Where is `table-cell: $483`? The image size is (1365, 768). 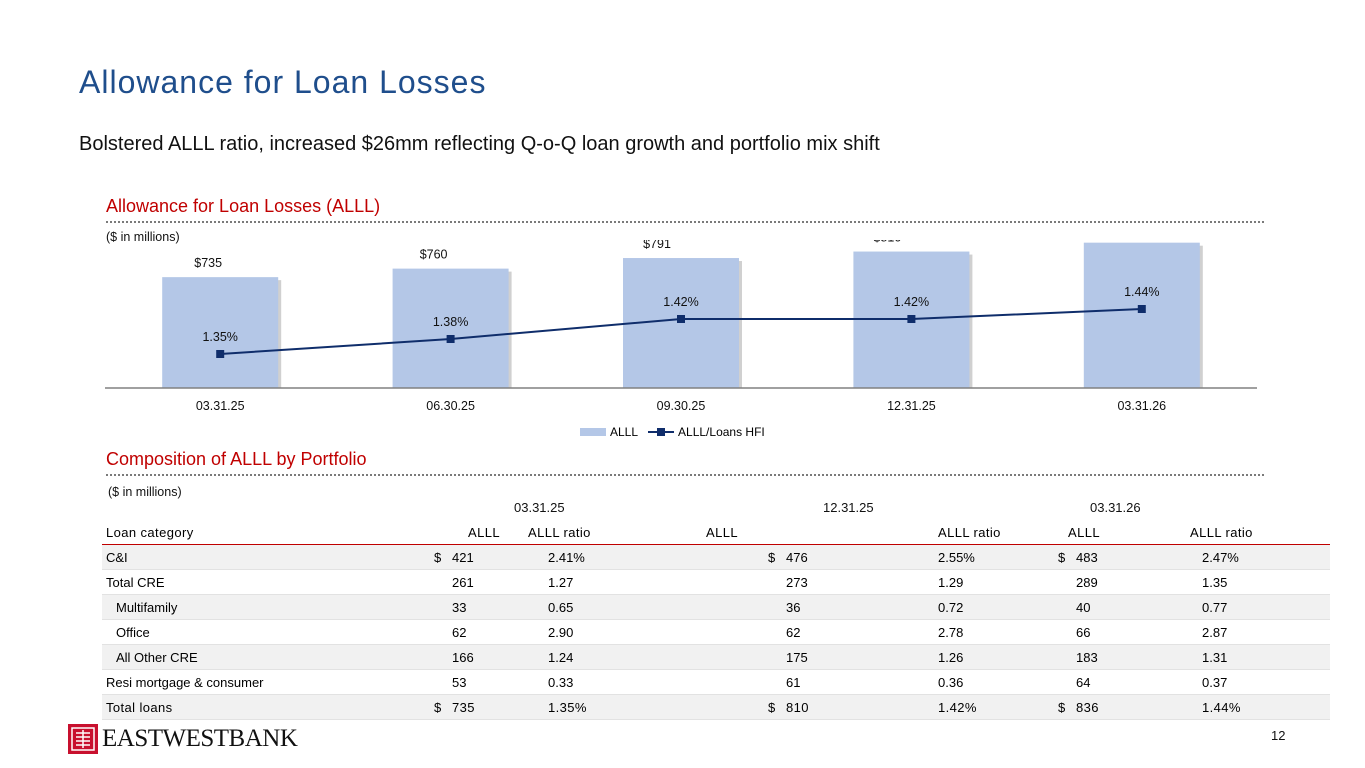
table-cell: $483 is located at coordinates (1103, 557).